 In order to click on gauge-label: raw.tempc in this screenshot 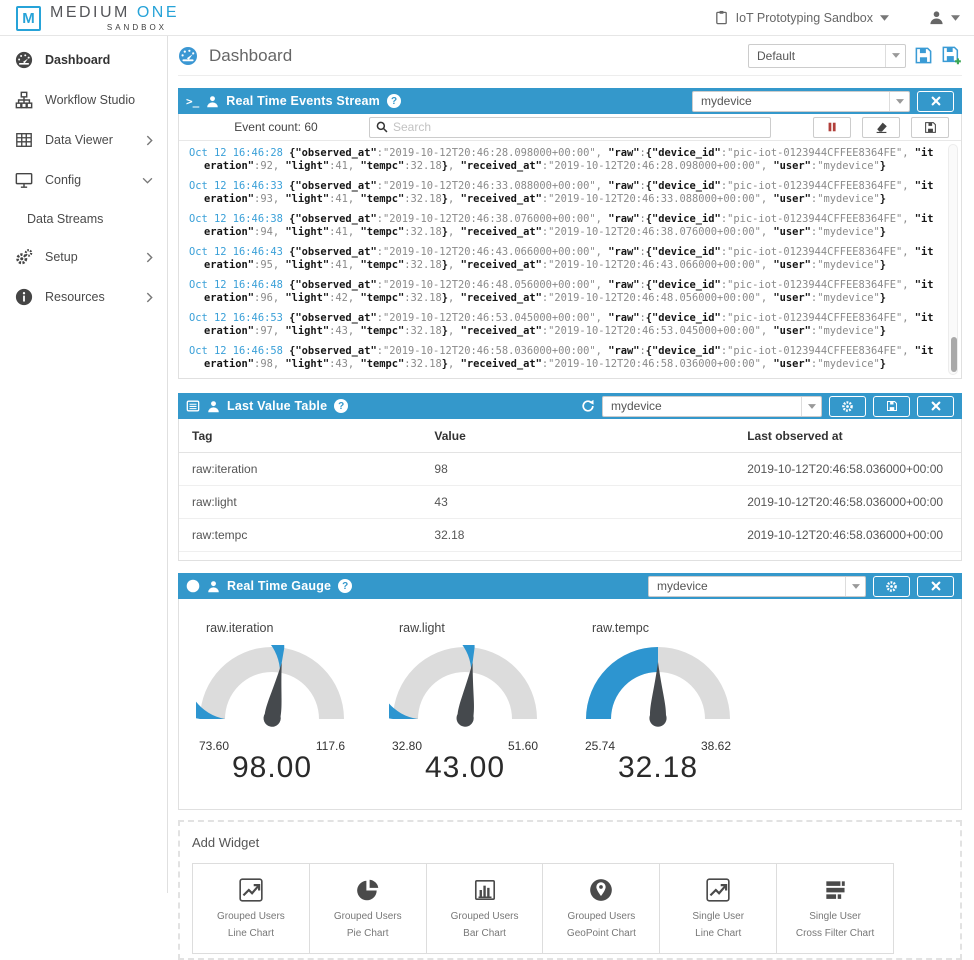, I will do `click(683, 628)`.